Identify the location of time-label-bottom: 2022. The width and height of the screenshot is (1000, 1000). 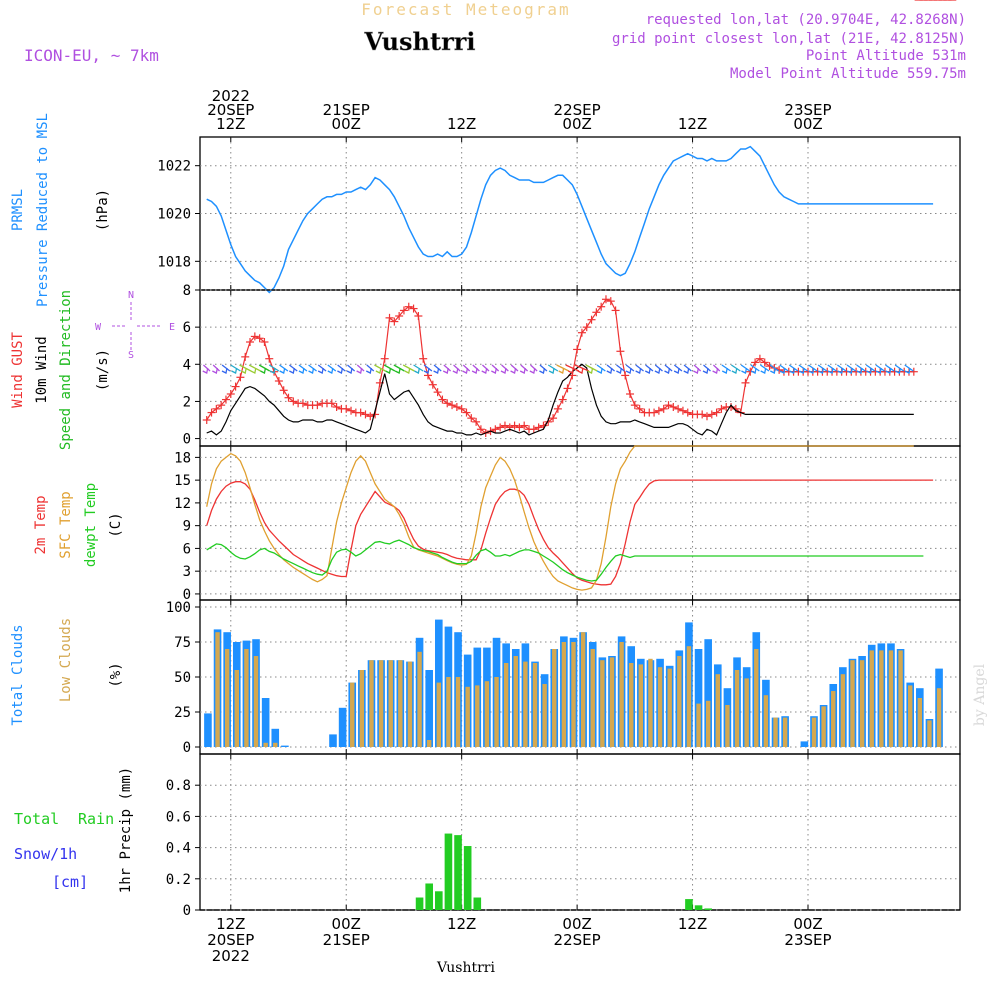
(231, 956).